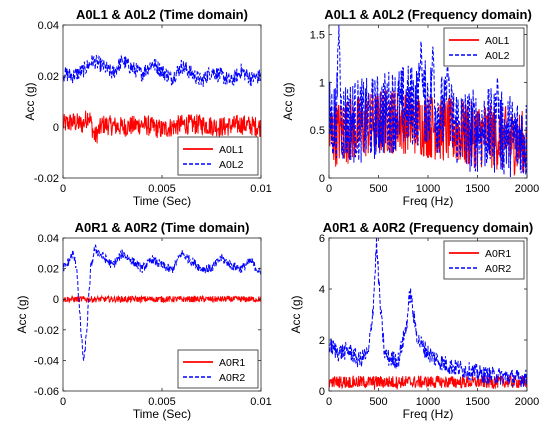  Describe the element at coordinates (322, 83) in the screenshot. I see `y-tick-label: 1` at that location.